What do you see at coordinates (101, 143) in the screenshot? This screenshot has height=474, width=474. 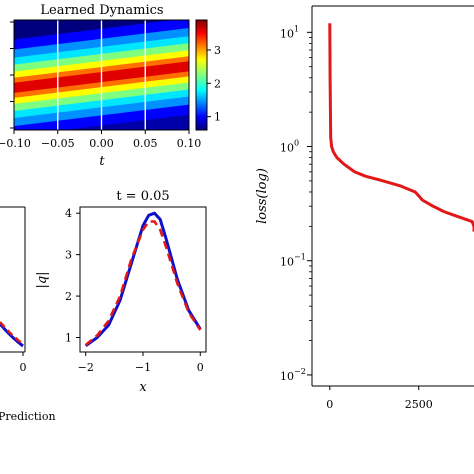 I see `heatmap-x-tick-label: 0.00` at bounding box center [101, 143].